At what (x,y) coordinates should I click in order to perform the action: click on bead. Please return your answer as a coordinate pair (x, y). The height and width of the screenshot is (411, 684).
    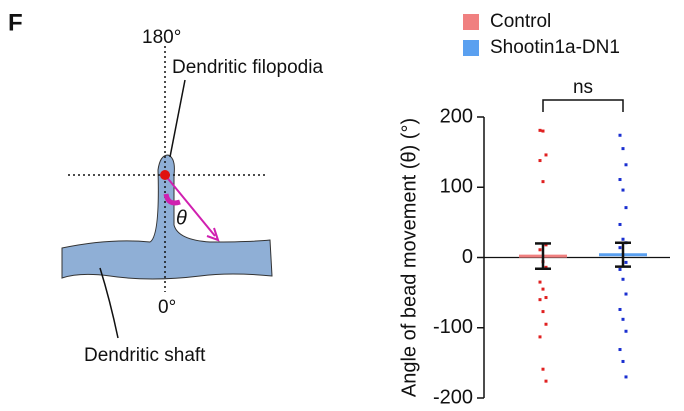
    Looking at the image, I should click on (165, 175).